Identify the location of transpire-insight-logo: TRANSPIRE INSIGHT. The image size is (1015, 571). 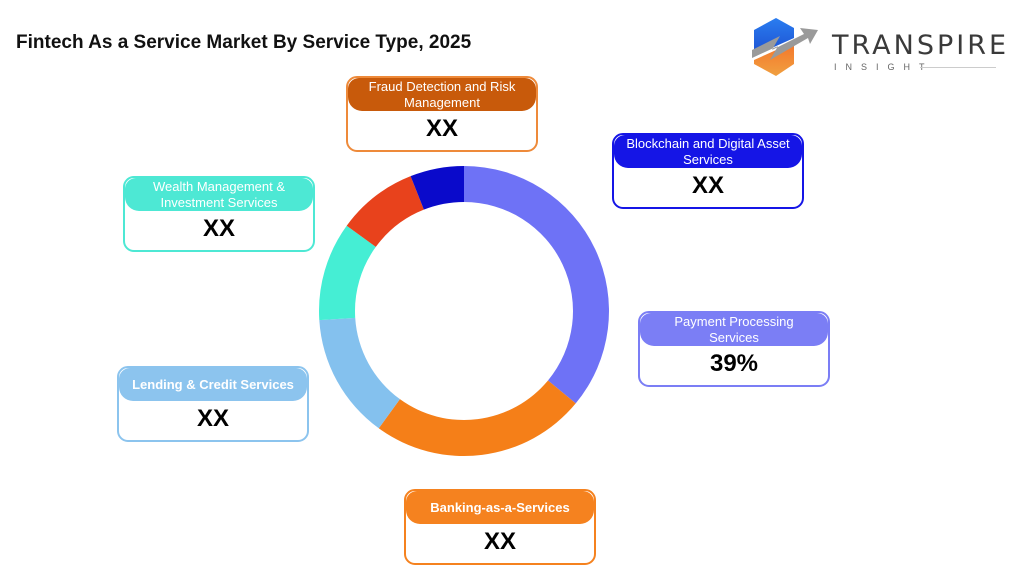
(878, 46).